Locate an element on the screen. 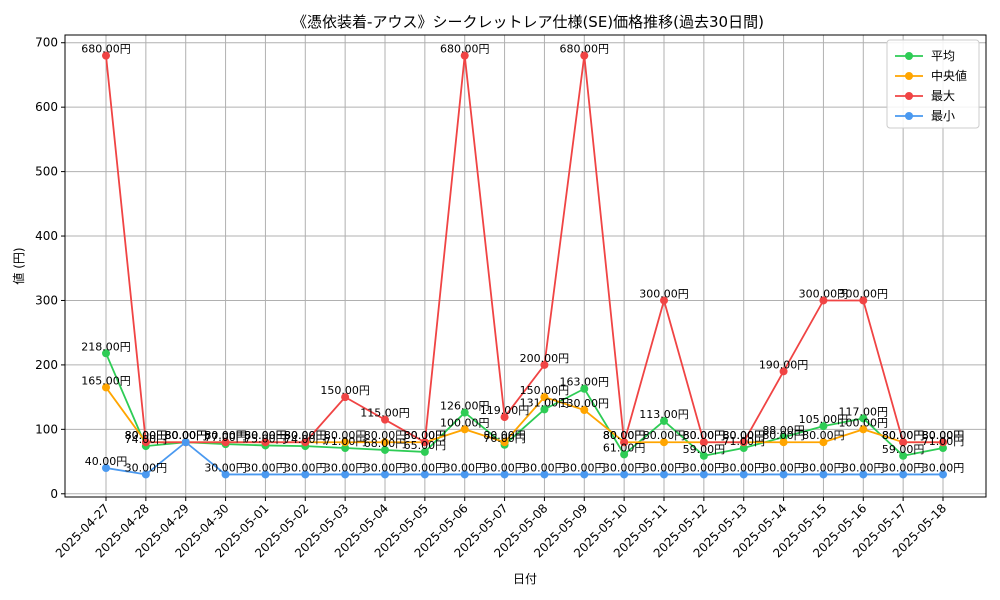  data-label: 150.00円 is located at coordinates (545, 390).